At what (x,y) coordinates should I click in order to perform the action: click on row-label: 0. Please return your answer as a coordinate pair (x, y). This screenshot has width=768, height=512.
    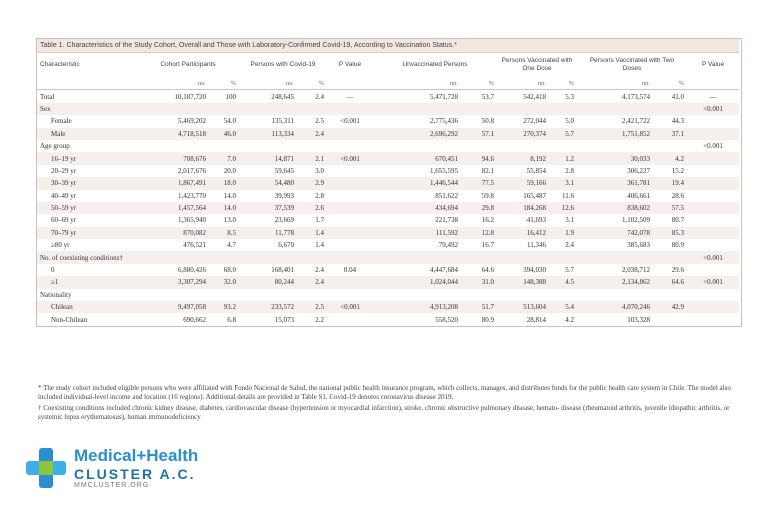
    Looking at the image, I should click on (53, 270).